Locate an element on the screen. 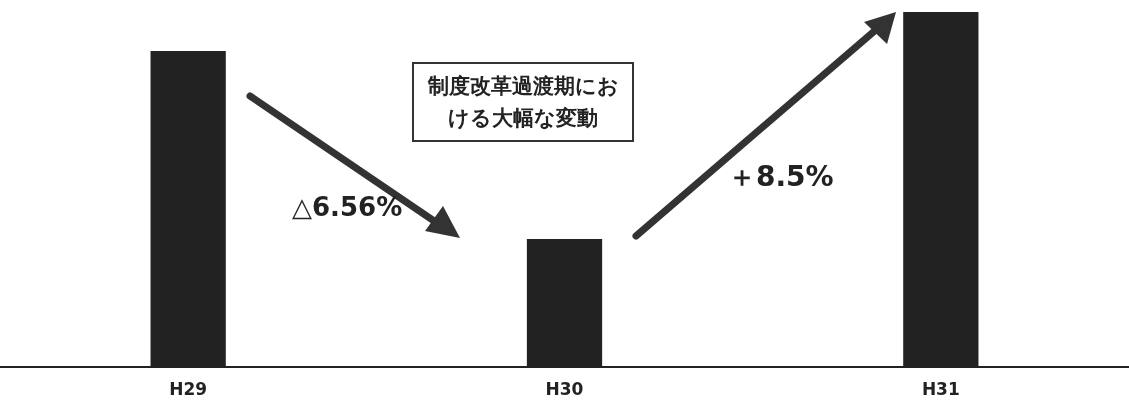 The height and width of the screenshot is (419, 1129). annotation: ＋8.5% is located at coordinates (781, 177).